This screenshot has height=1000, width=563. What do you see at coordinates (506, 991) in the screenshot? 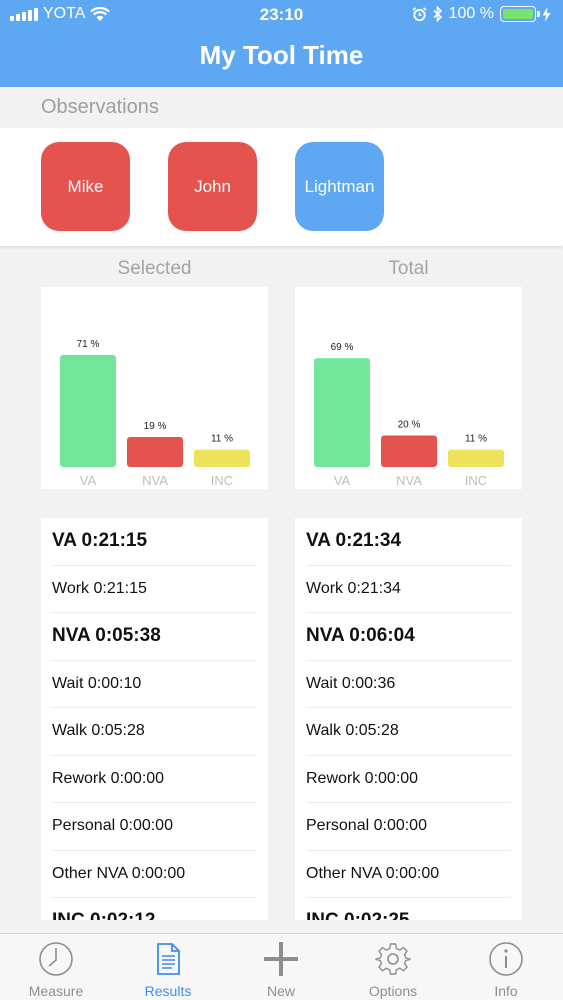
I see `tab-info-label: Info` at bounding box center [506, 991].